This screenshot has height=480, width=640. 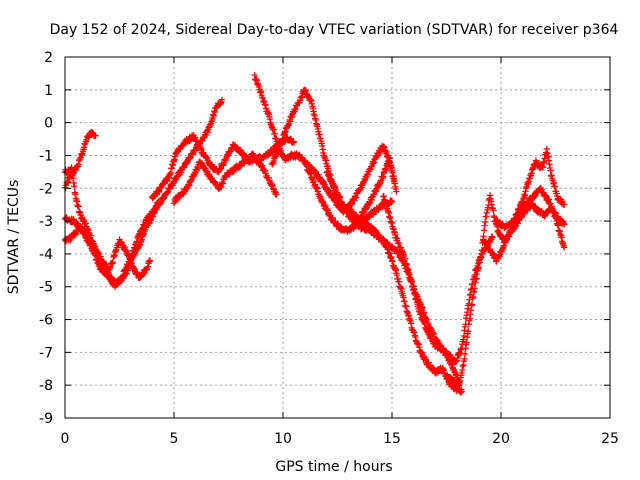 I want to click on y-tick-label: 1, so click(x=48, y=91).